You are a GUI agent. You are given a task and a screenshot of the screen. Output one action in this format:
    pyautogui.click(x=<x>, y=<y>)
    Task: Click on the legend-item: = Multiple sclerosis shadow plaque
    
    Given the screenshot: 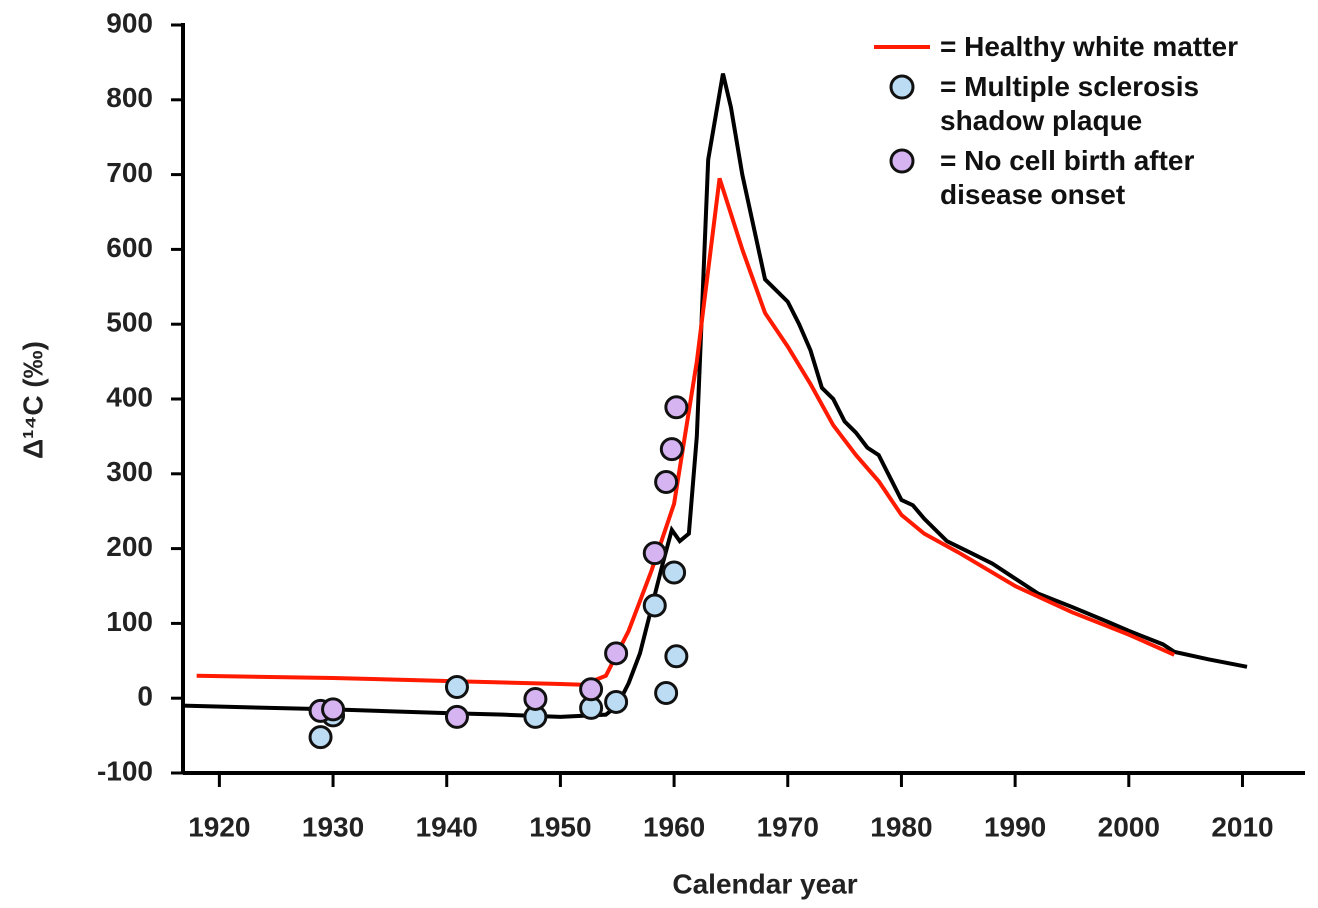 What is the action you would take?
    pyautogui.click(x=1065, y=104)
    